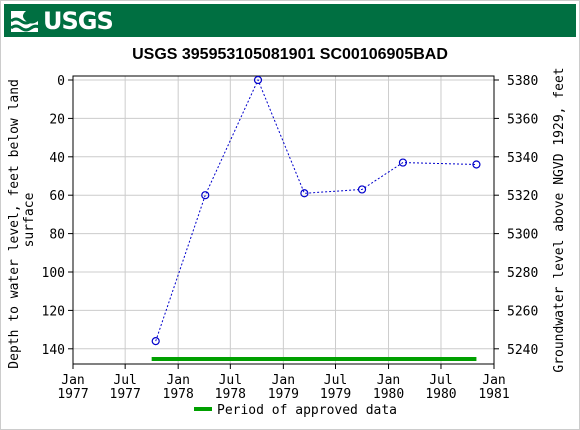  Describe the element at coordinates (53, 350) in the screenshot. I see `left-tick-label: 140` at that location.